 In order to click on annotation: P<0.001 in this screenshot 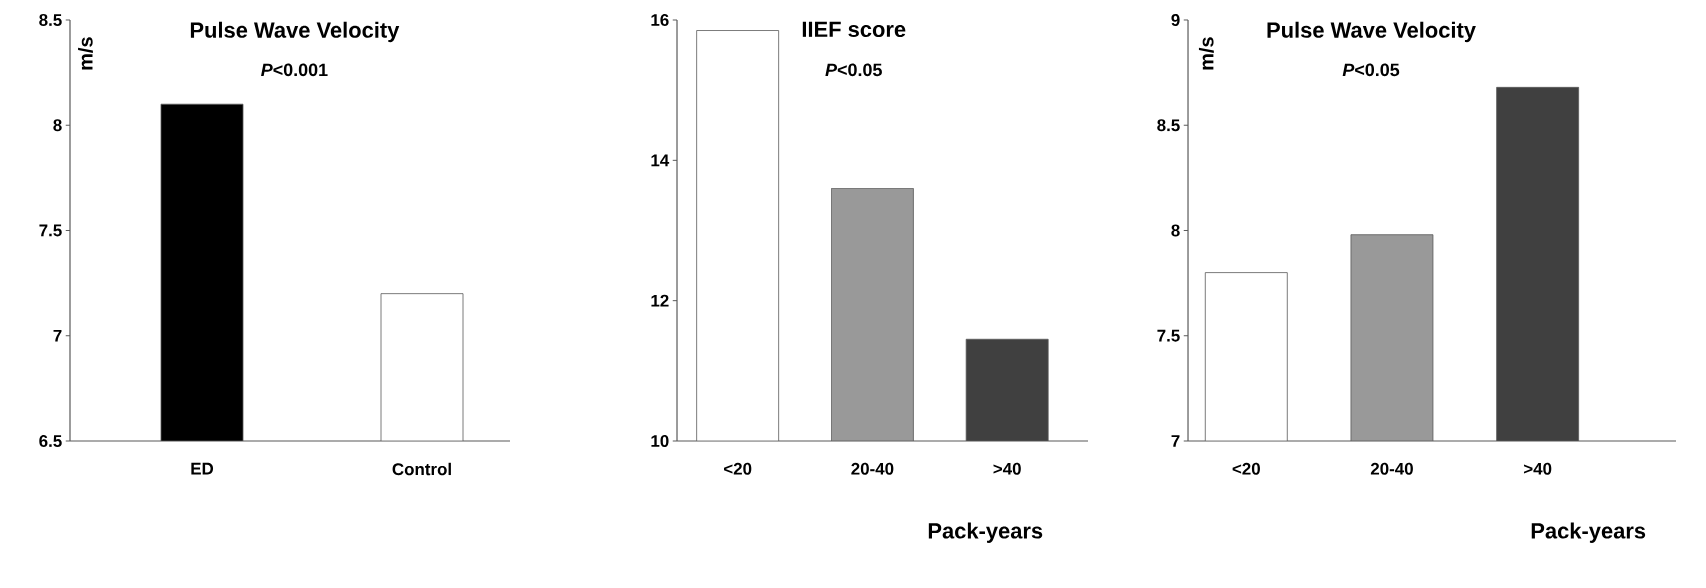, I will do `click(294, 70)`.